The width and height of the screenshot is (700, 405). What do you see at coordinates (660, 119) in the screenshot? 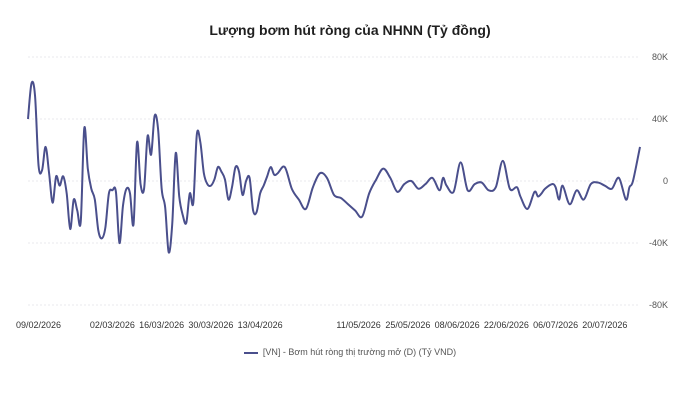
I see `y-tick-label: 40K` at bounding box center [660, 119].